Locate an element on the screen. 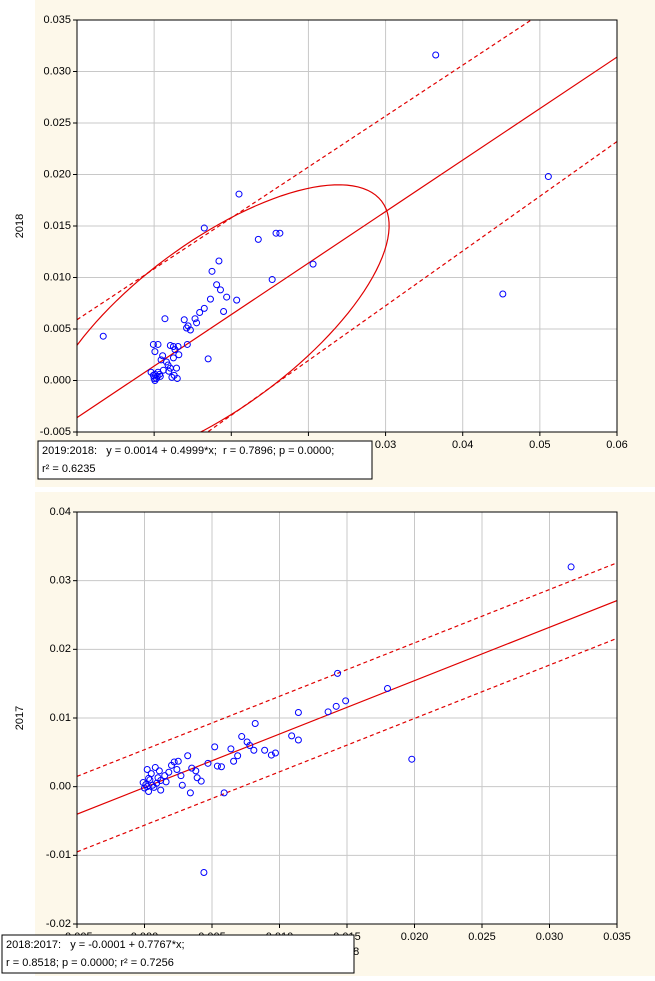 The image size is (655, 981). y-tick-label: 0.000 is located at coordinates (57, 380).